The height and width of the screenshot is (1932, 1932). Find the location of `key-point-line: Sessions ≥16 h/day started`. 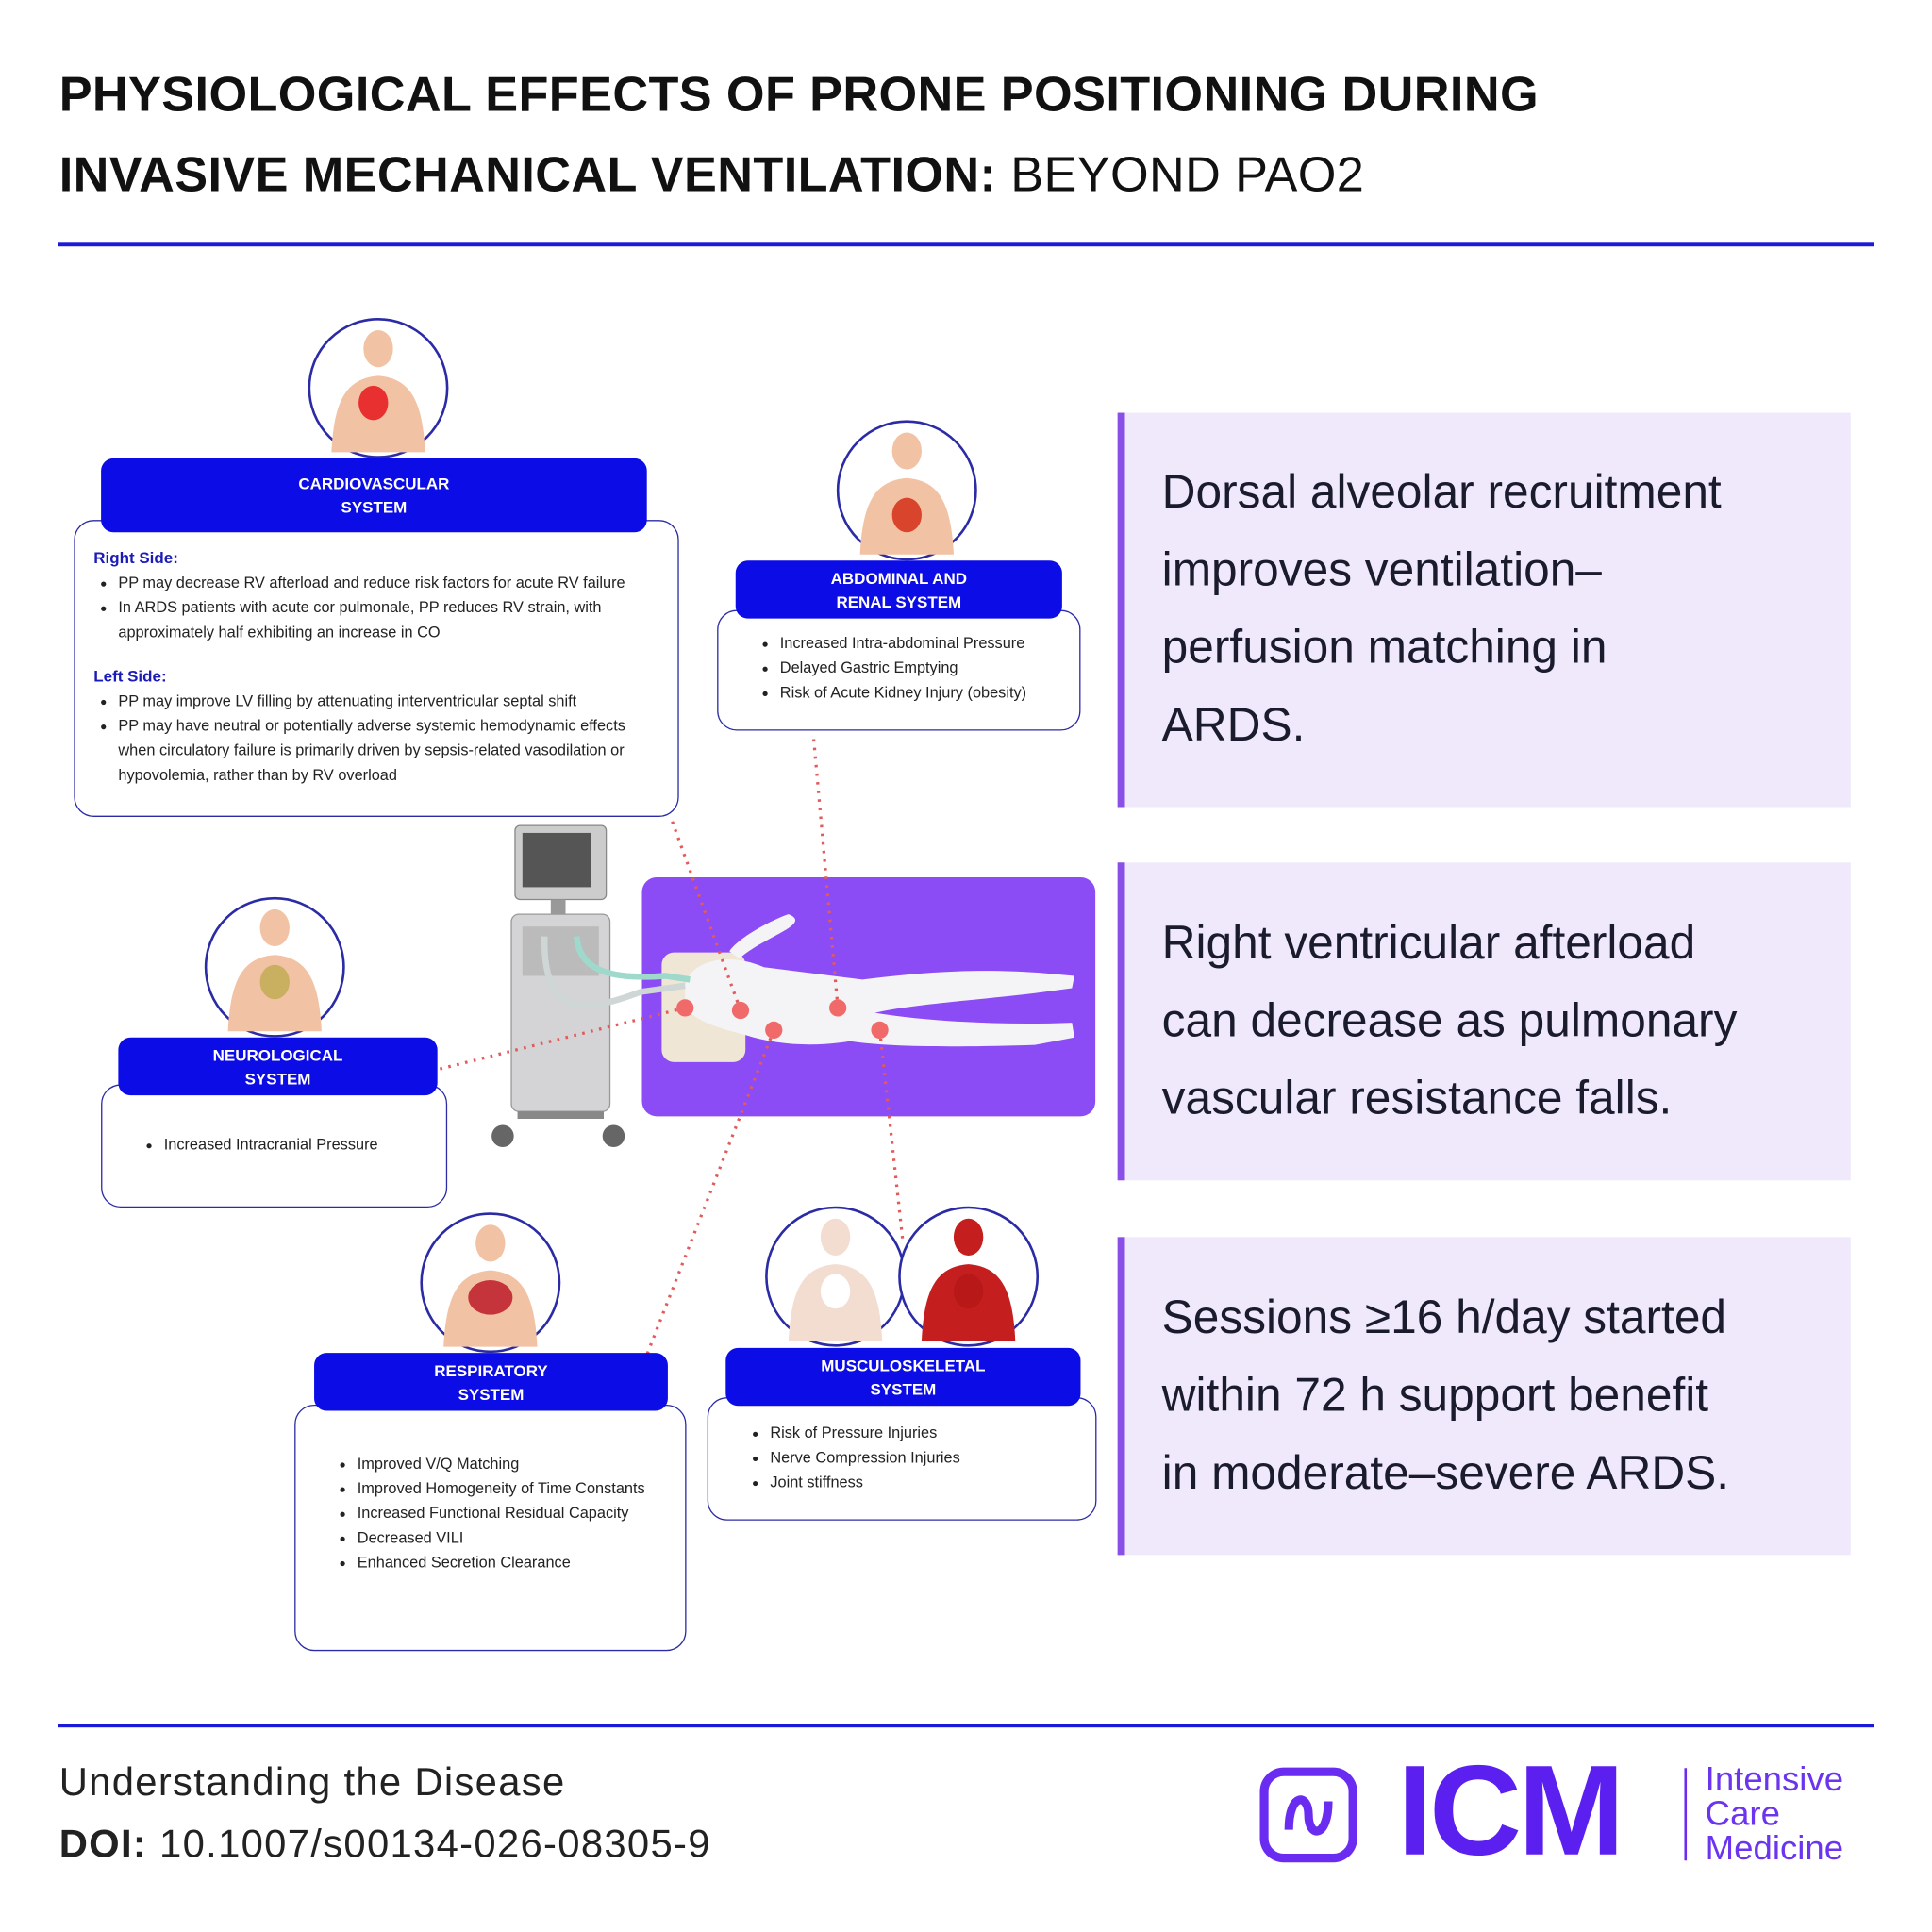

key-point-line: Sessions ≥16 h/day started is located at coordinates (1444, 1317).